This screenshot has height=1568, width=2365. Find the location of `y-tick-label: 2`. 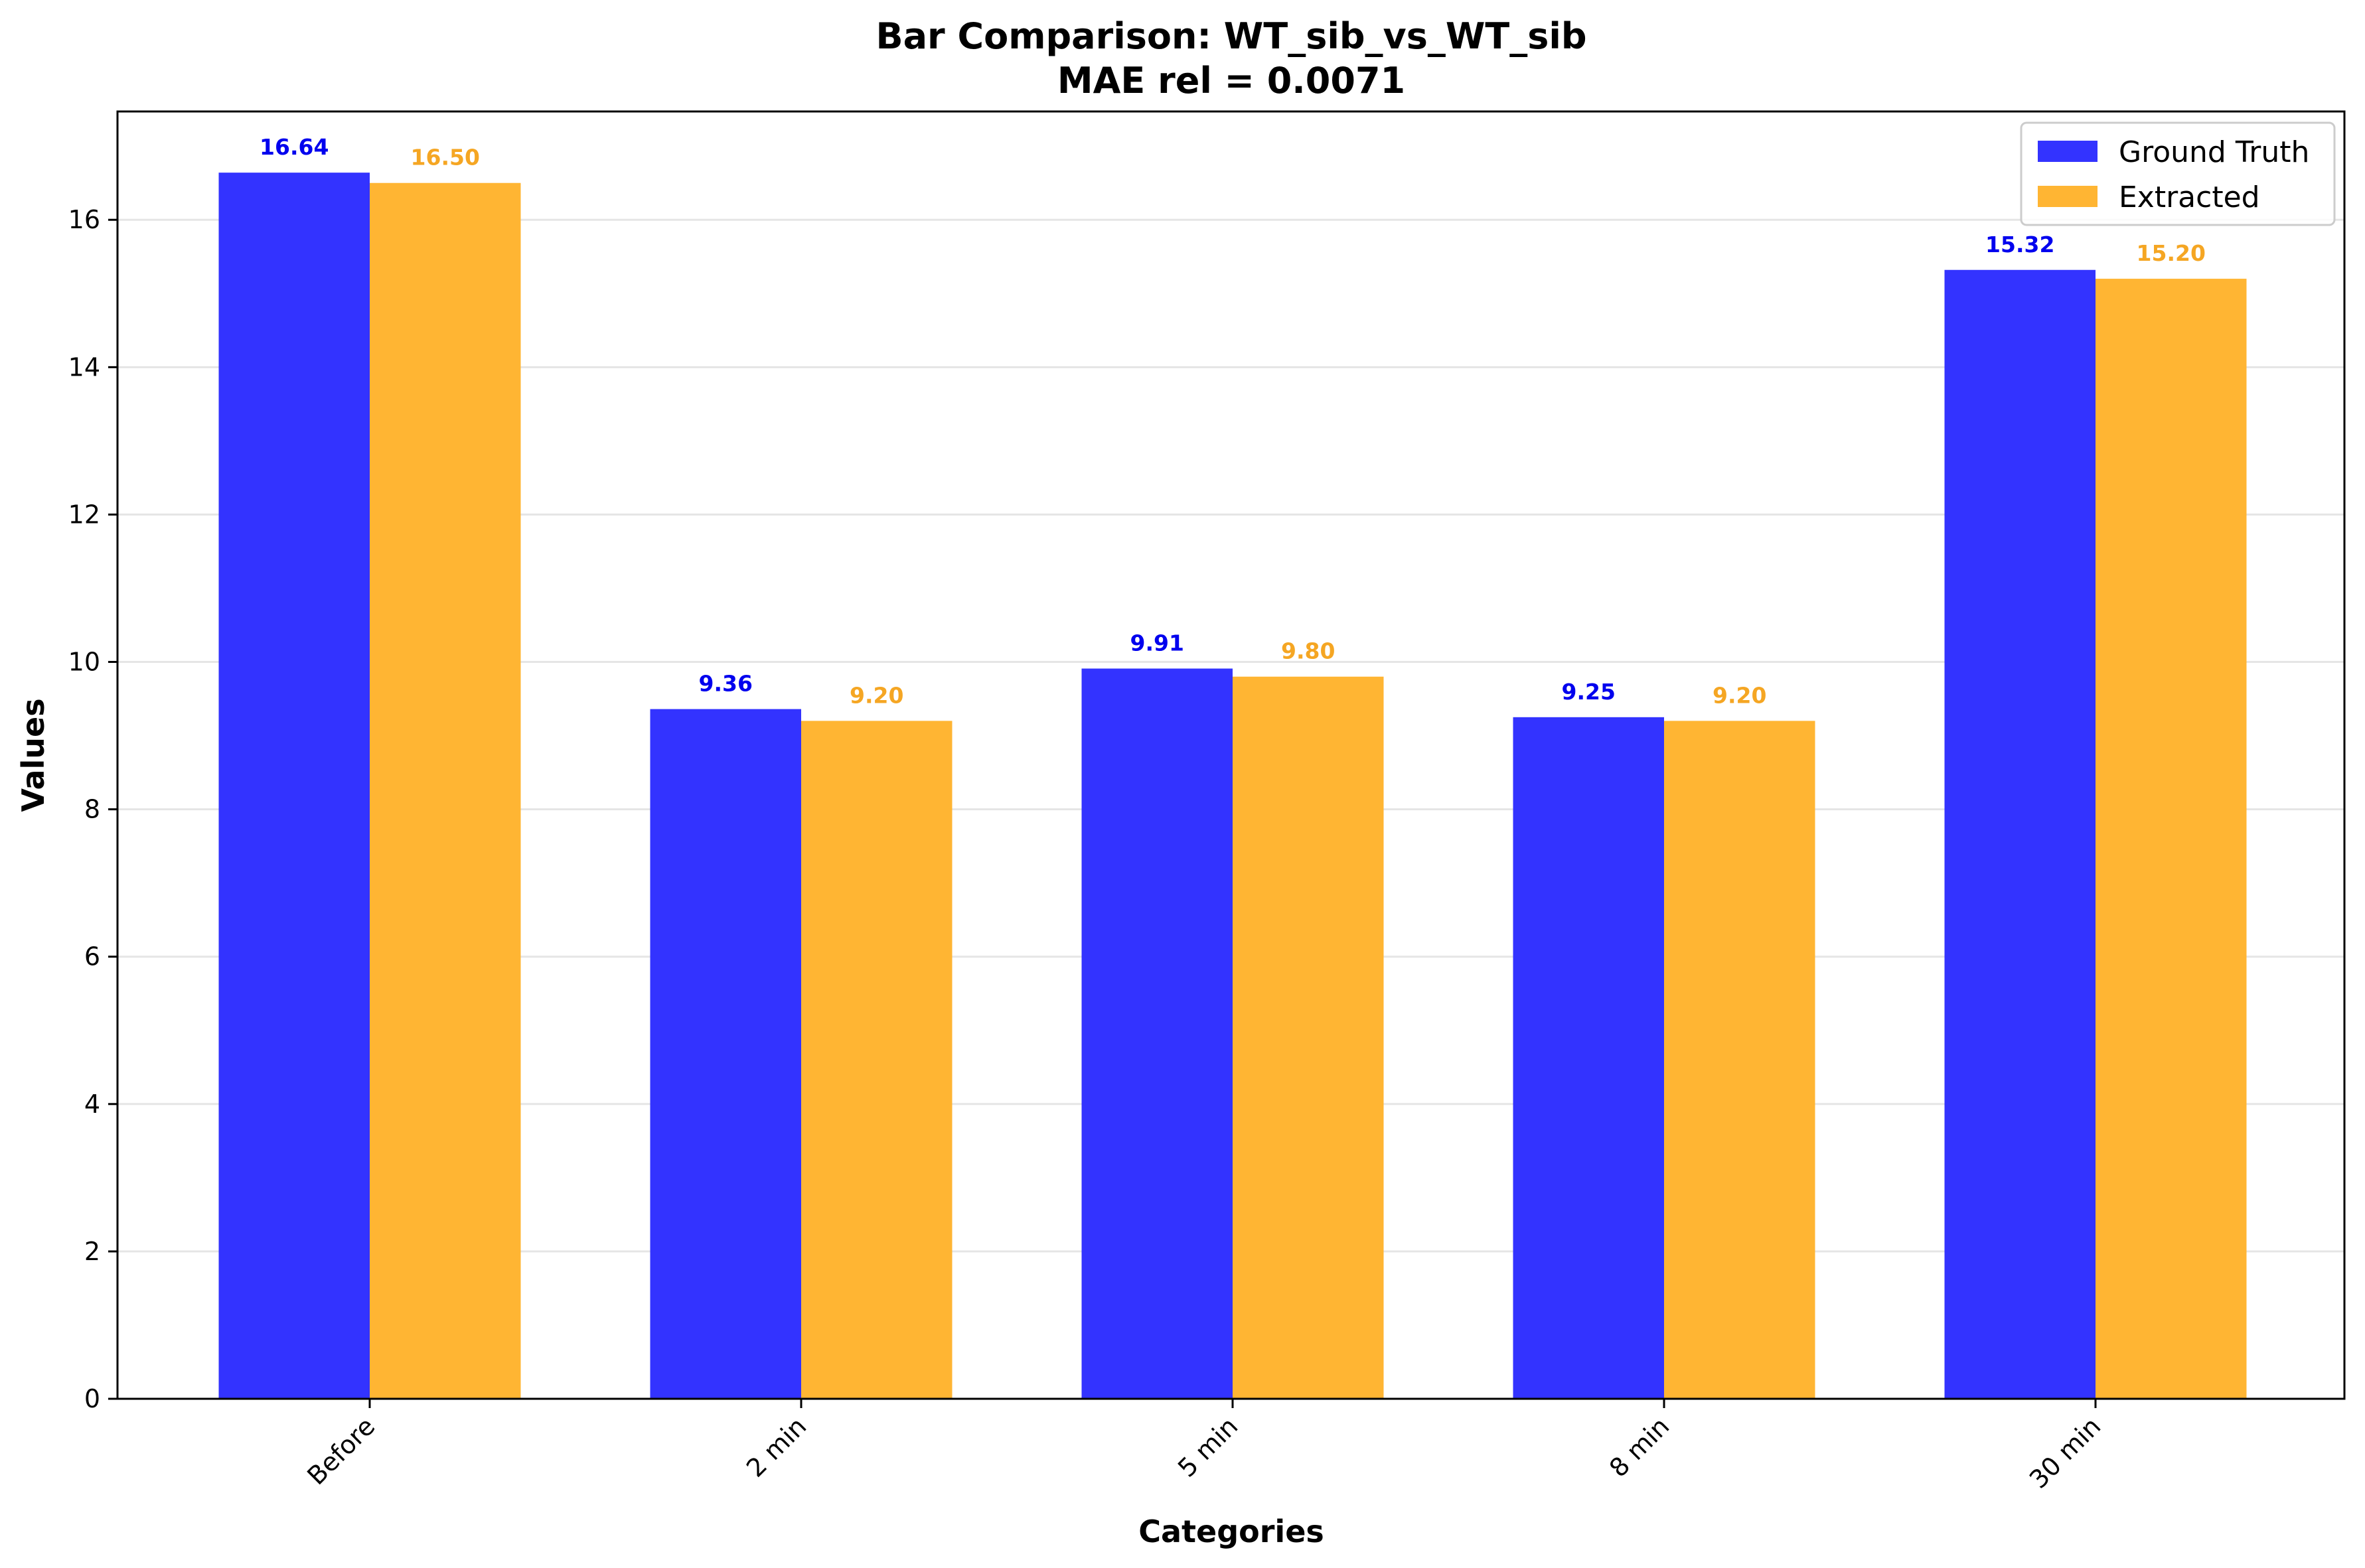

y-tick-label: 2 is located at coordinates (92, 1251).